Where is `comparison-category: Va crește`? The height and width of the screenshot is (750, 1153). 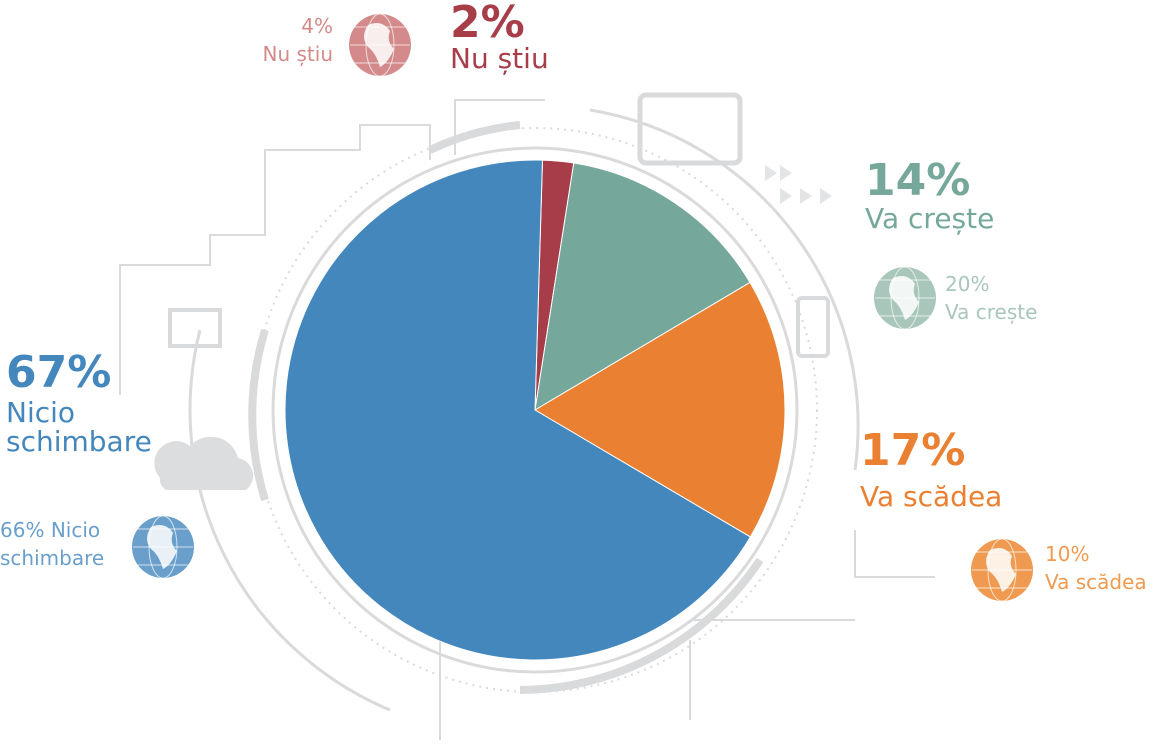
comparison-category: Va crește is located at coordinates (991, 312).